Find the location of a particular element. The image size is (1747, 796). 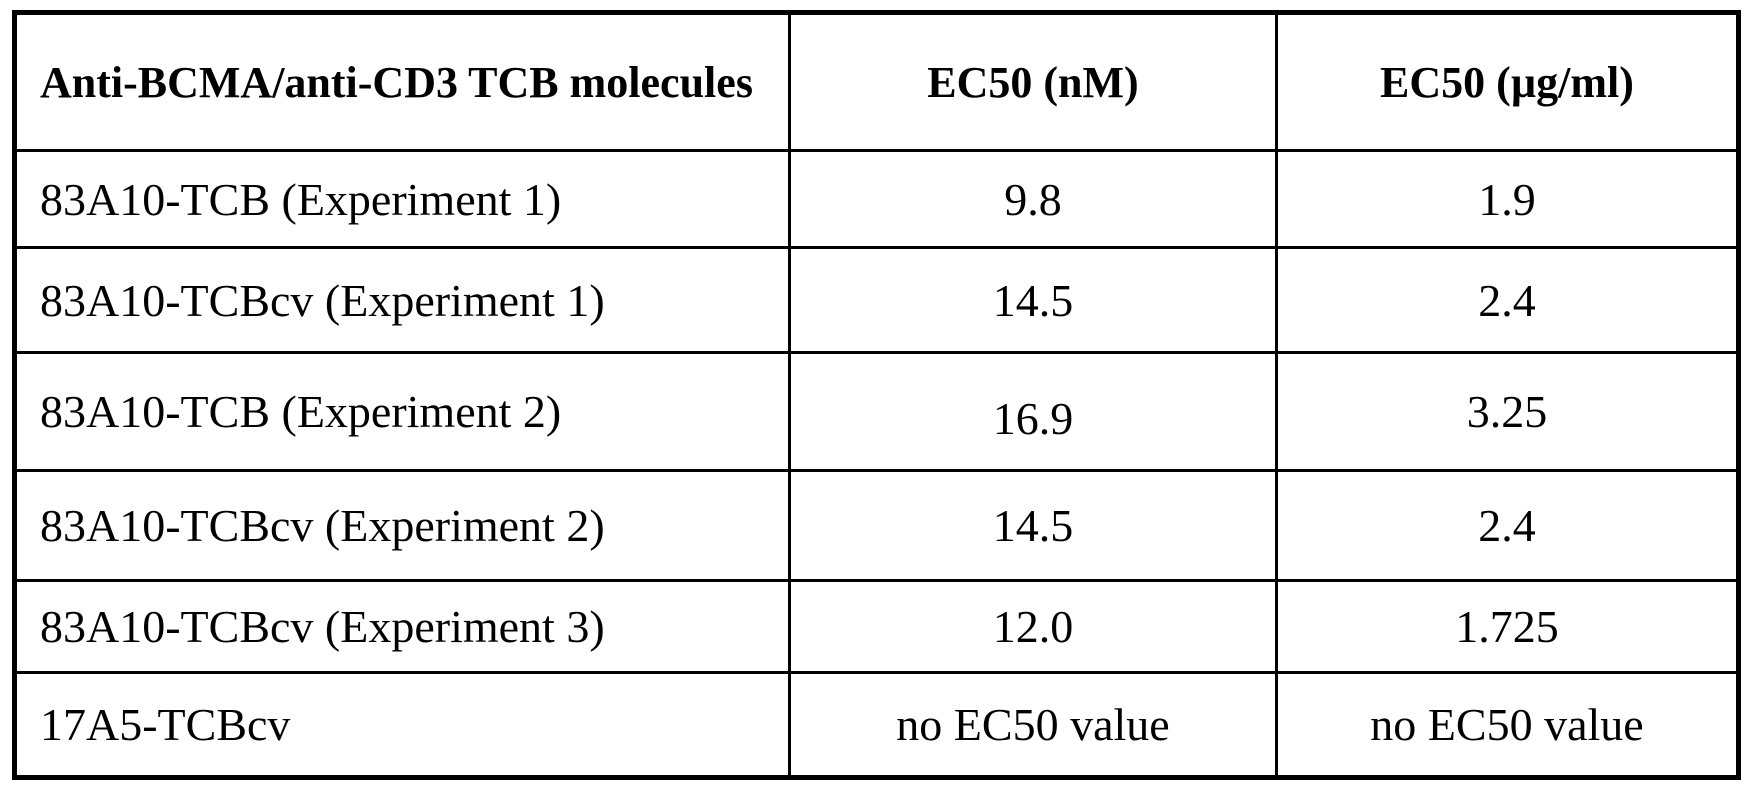

cell-ec50-ugml: no EC50 value is located at coordinates (1507, 725).